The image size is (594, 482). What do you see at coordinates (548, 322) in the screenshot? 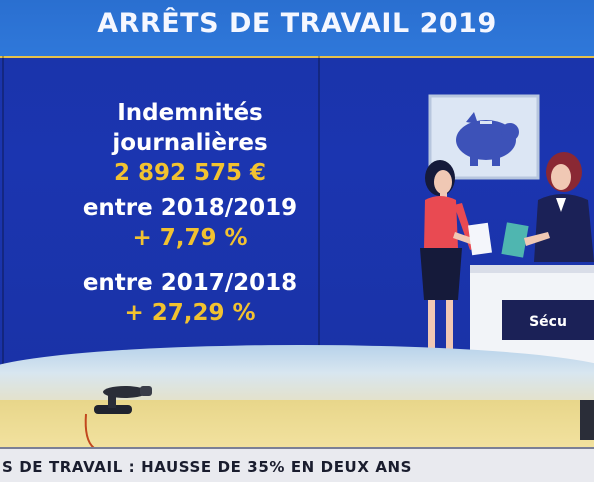
I see `counter-sign: Sécu` at bounding box center [548, 322].